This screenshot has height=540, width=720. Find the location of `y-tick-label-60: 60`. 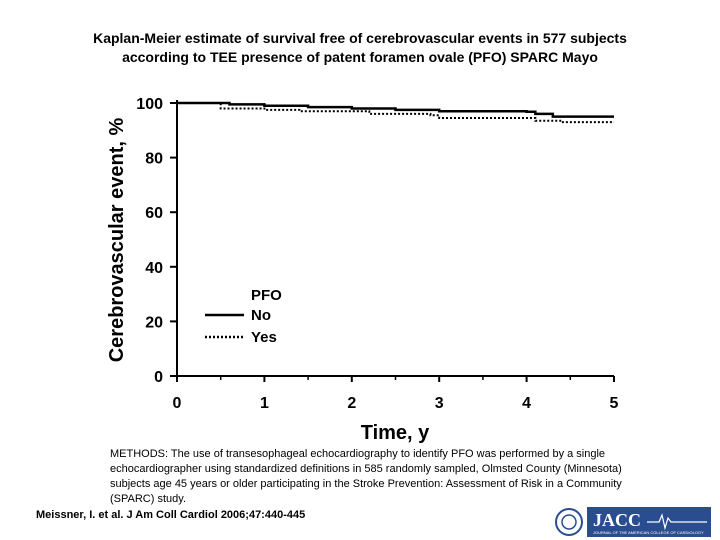

y-tick-label-60: 60 is located at coordinates (154, 213).